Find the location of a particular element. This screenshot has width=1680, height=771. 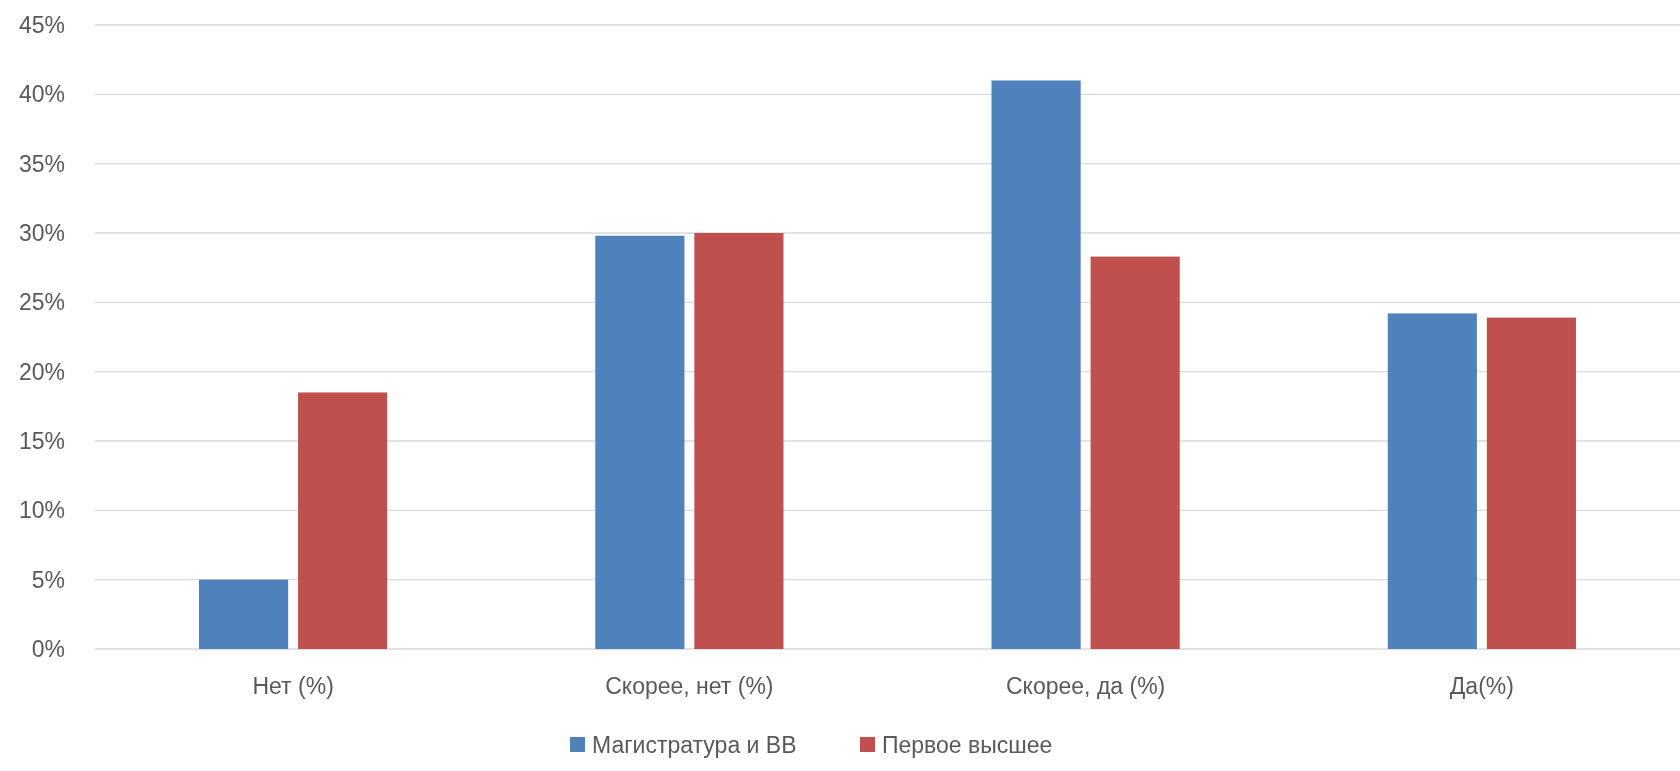

y-tick-label: 20% is located at coordinates (41, 371).